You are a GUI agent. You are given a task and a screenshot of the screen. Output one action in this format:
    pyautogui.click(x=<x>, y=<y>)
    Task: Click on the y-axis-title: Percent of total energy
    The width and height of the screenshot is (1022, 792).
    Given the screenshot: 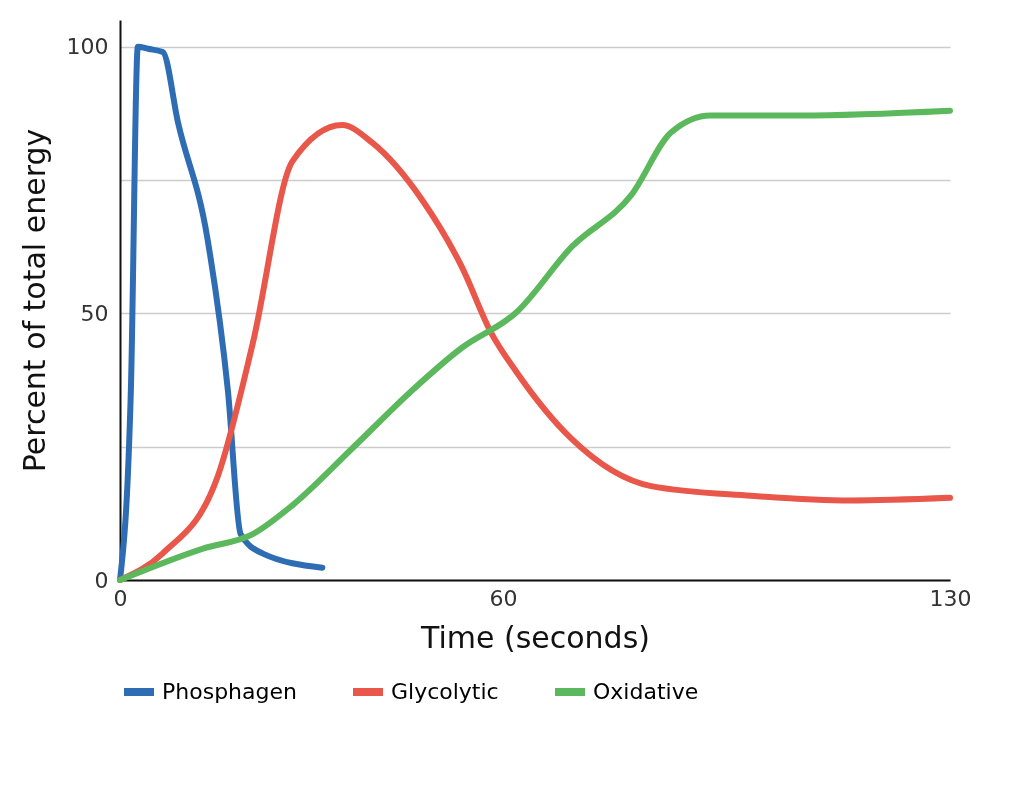 What is the action you would take?
    pyautogui.click(x=34, y=300)
    